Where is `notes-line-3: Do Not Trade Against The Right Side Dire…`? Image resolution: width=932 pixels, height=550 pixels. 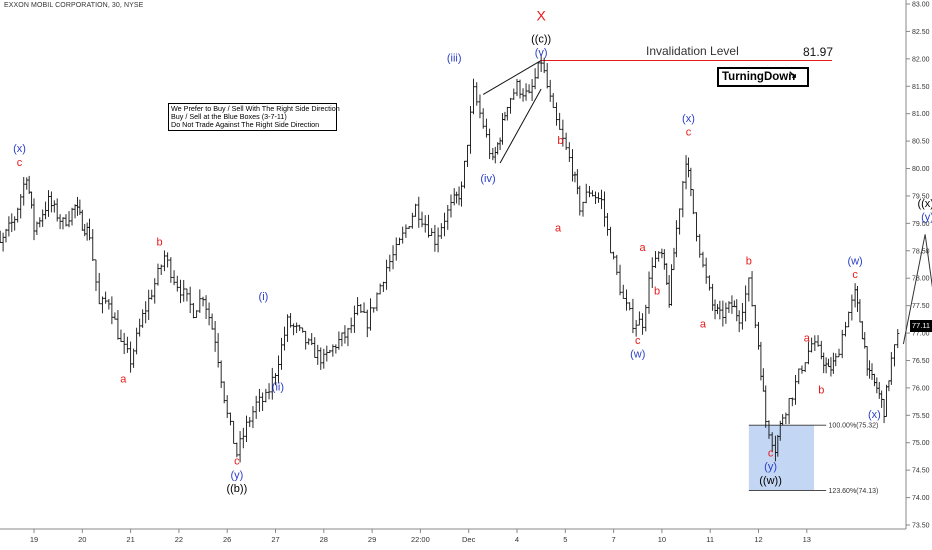
notes-line-3: Do Not Trade Against The Right Side Dire… is located at coordinates (245, 124).